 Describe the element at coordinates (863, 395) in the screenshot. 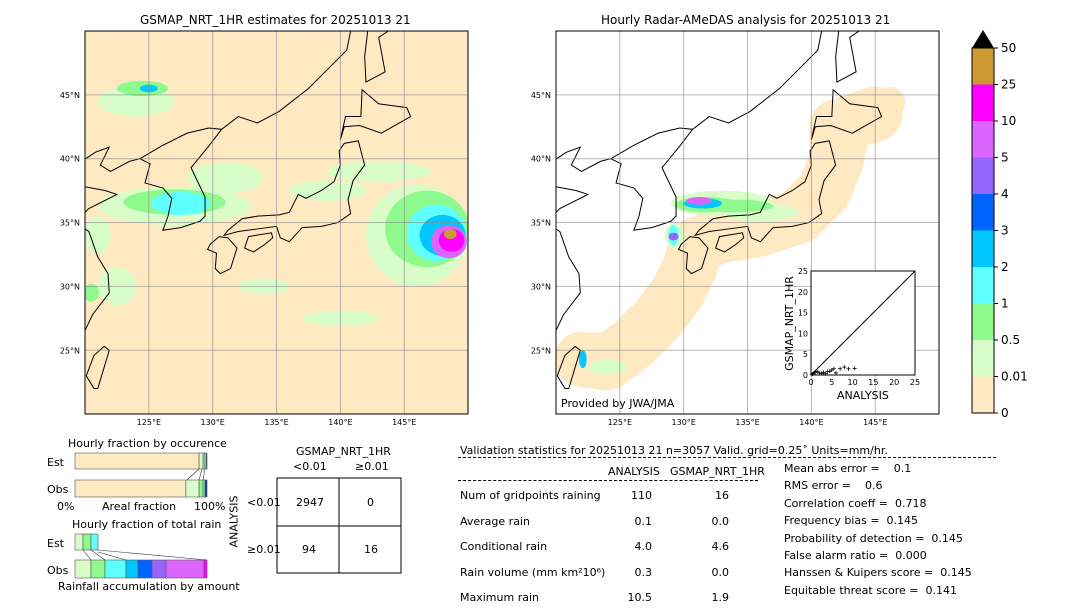

I see `scatter-xlabel: ANALYSIS` at that location.